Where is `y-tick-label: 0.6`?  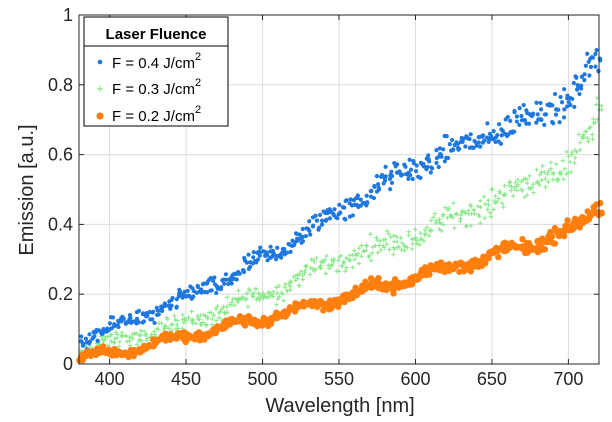
y-tick-label: 0.6 is located at coordinates (60, 155).